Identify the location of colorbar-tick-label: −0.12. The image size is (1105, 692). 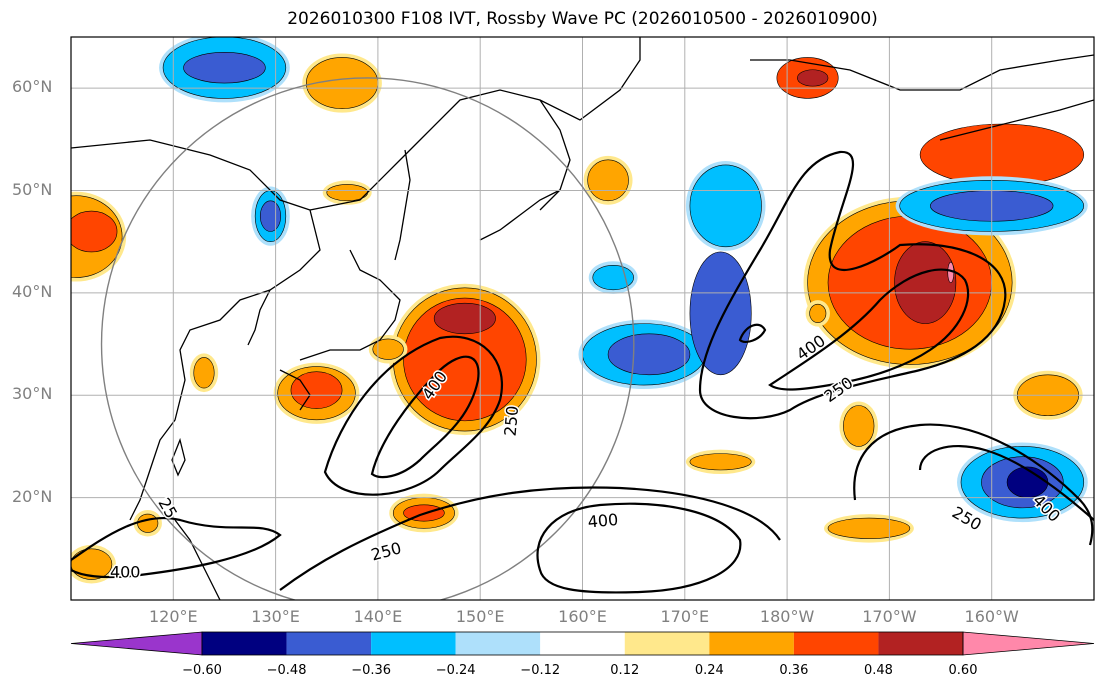
(540, 670).